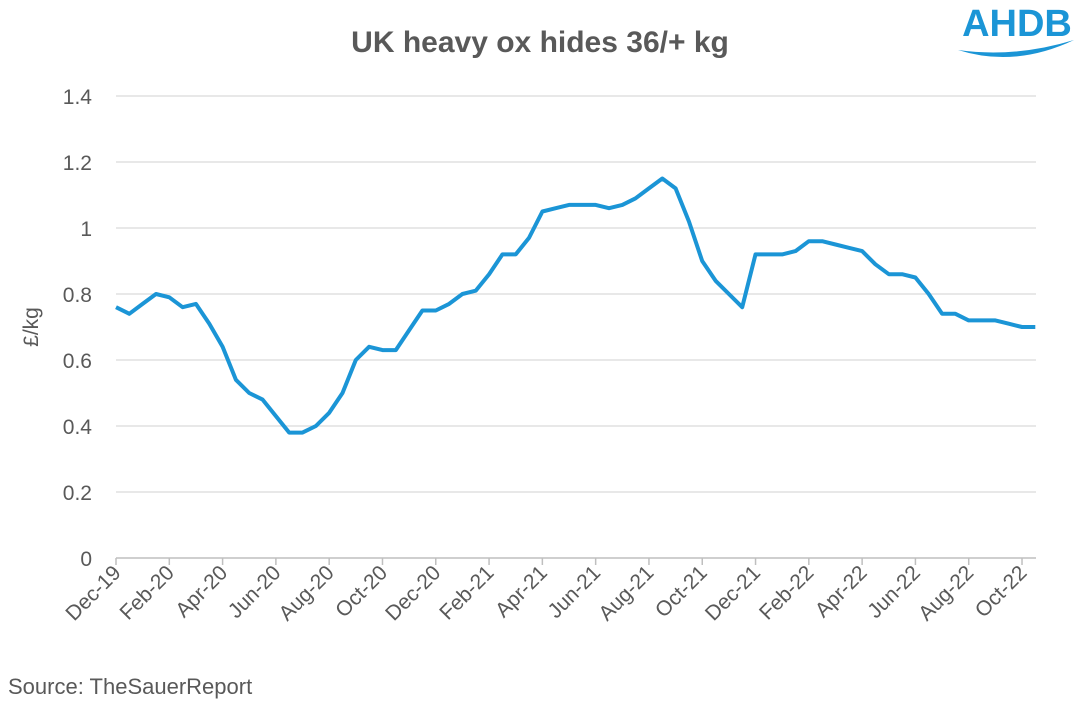 The height and width of the screenshot is (712, 1080). I want to click on y-tick-label: 0.6, so click(77, 361).